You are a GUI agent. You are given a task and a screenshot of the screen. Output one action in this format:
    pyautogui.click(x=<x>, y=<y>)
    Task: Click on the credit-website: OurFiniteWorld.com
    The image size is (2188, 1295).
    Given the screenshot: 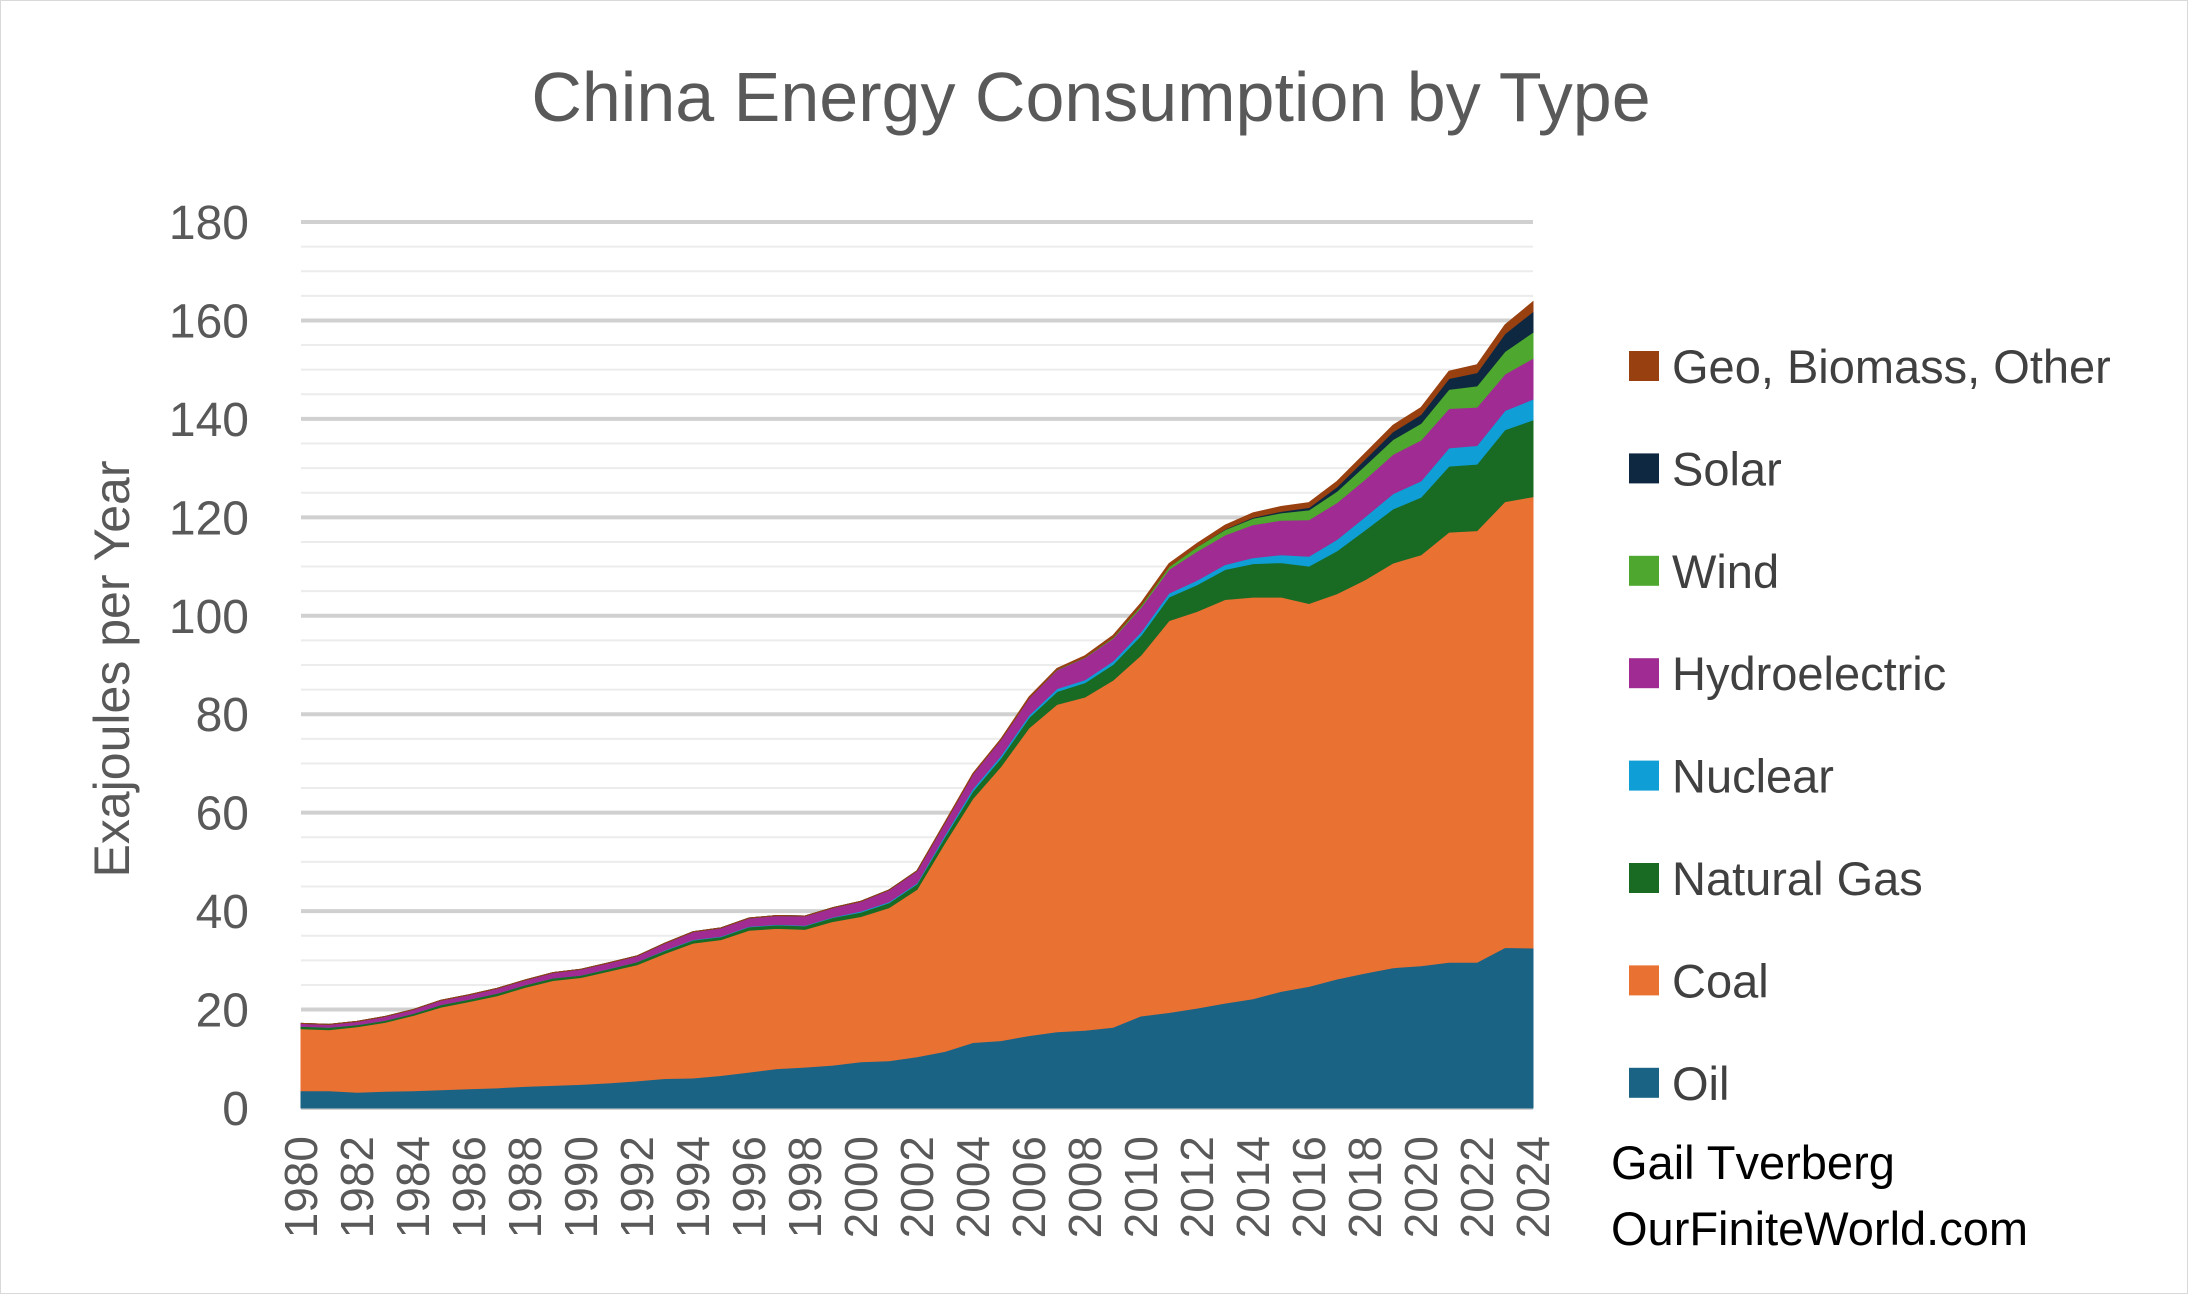 What is the action you would take?
    pyautogui.click(x=1819, y=1228)
    